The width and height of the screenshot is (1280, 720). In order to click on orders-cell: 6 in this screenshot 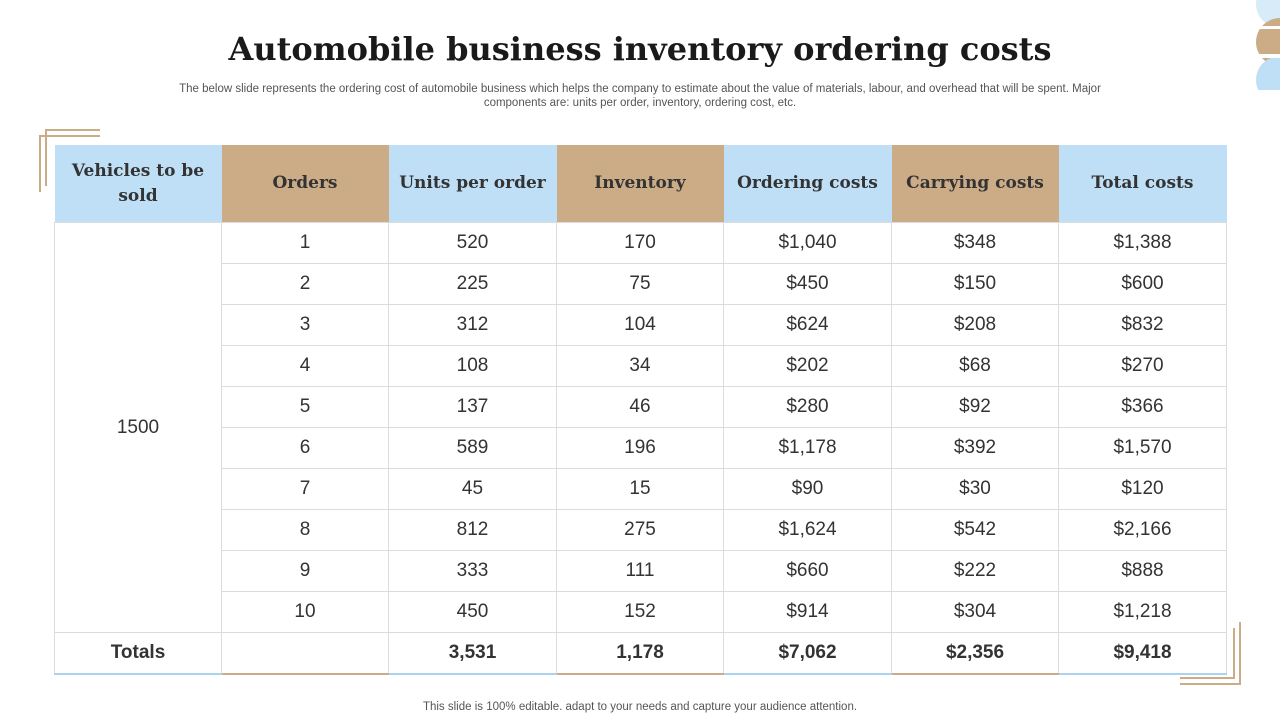, I will do `click(305, 448)`.